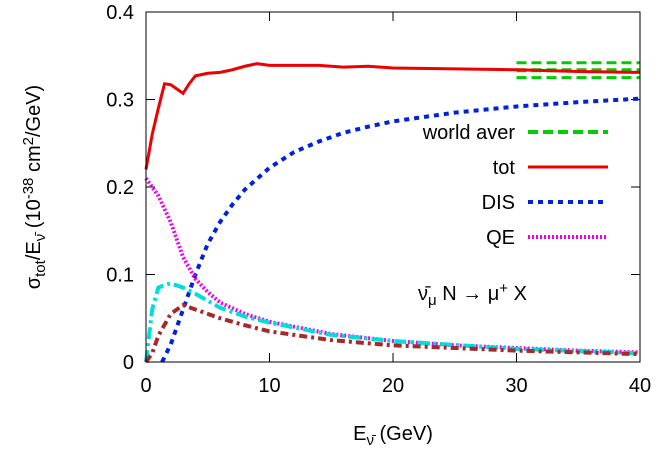  Describe the element at coordinates (504, 168) in the screenshot. I see `legend-label: tot` at that location.